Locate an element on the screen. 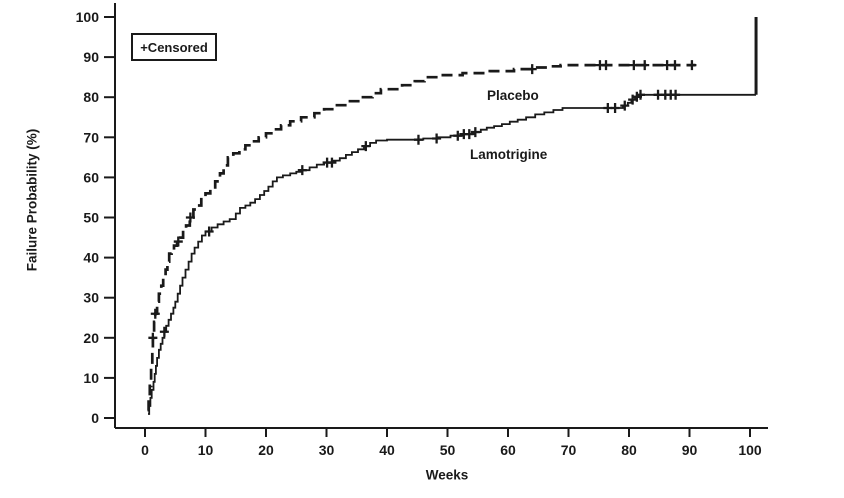 This screenshot has height=498, width=844. censored-legend-label: +Censored is located at coordinates (174, 47).